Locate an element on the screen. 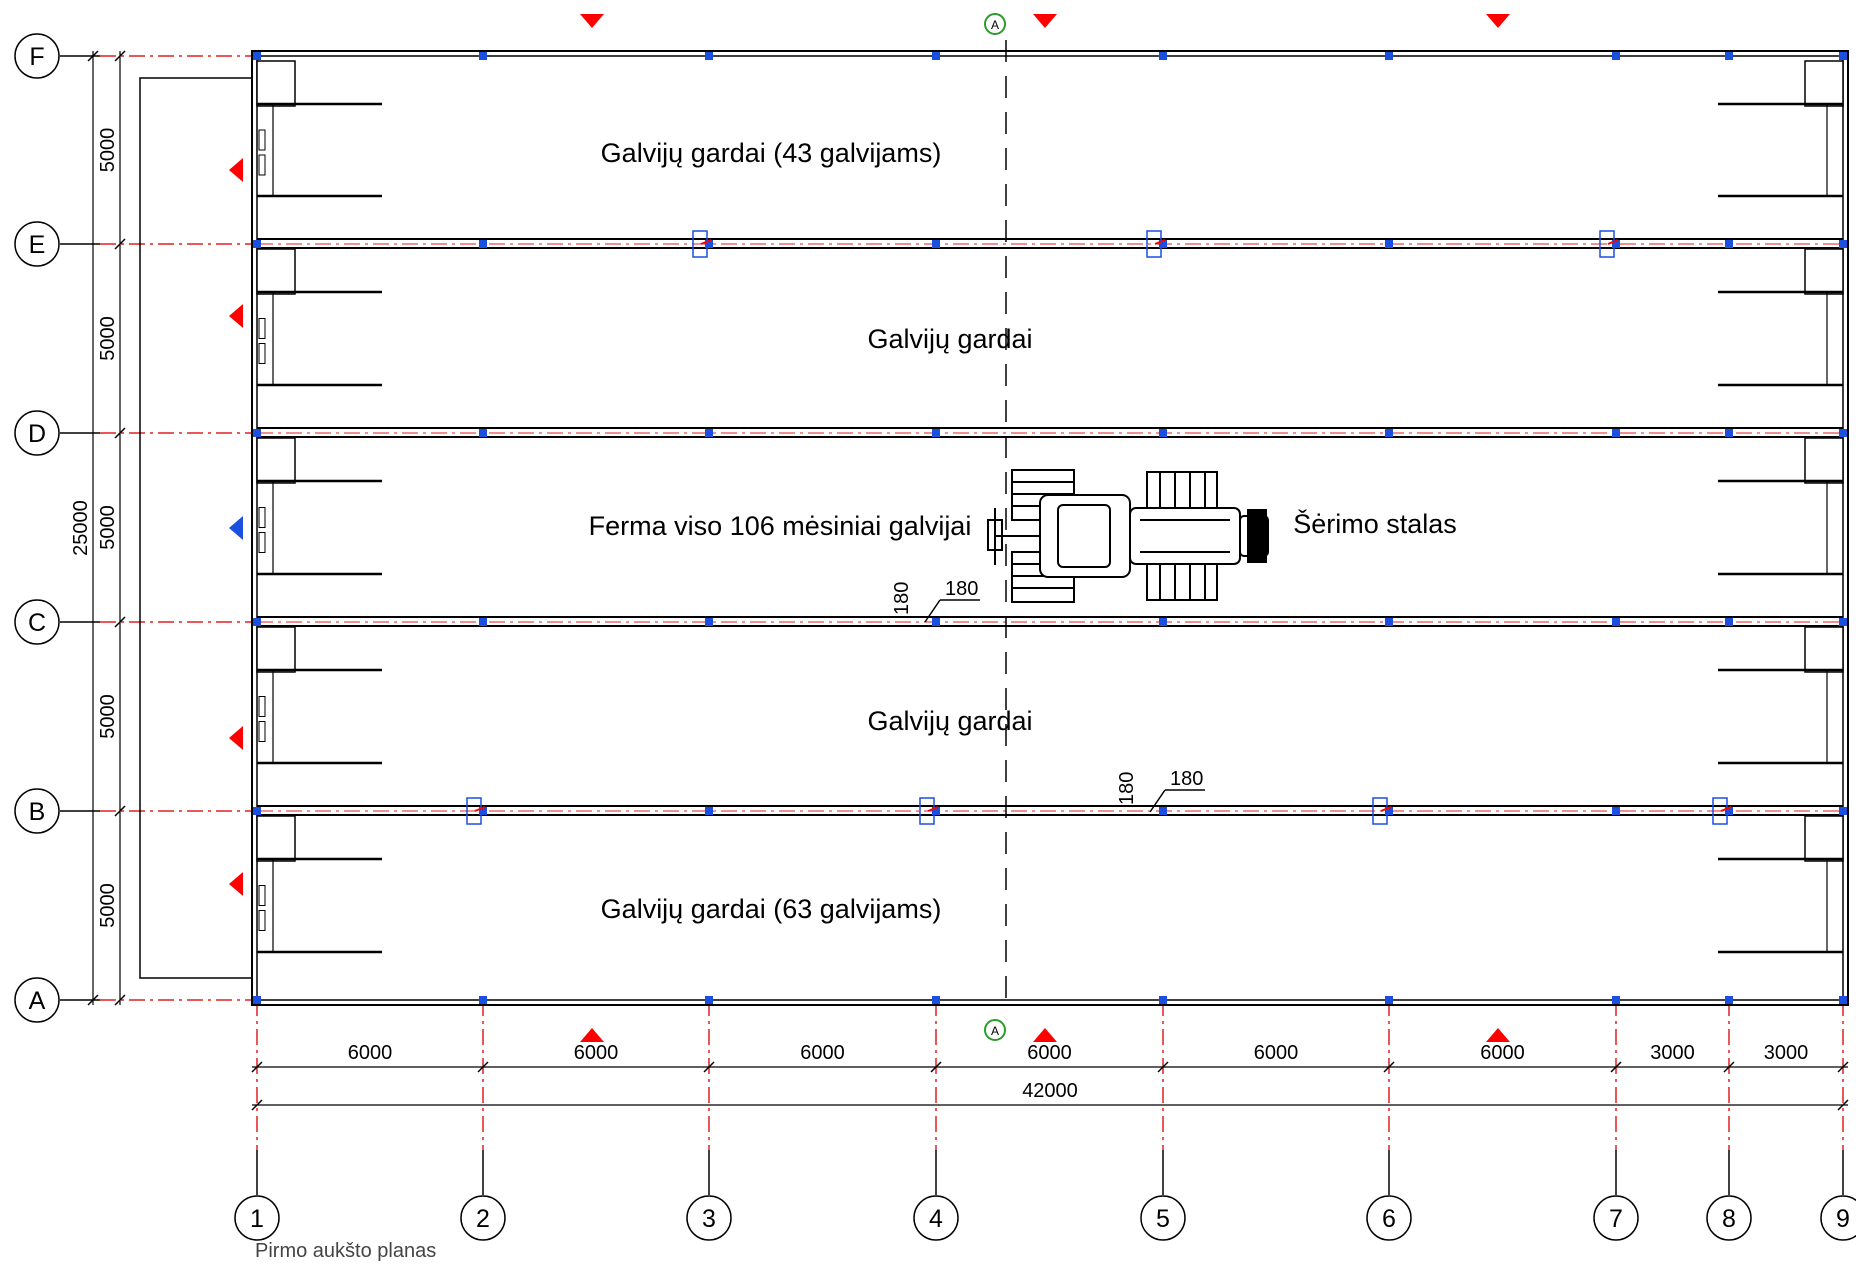  column-axis-1: 1 is located at coordinates (257, 1218).